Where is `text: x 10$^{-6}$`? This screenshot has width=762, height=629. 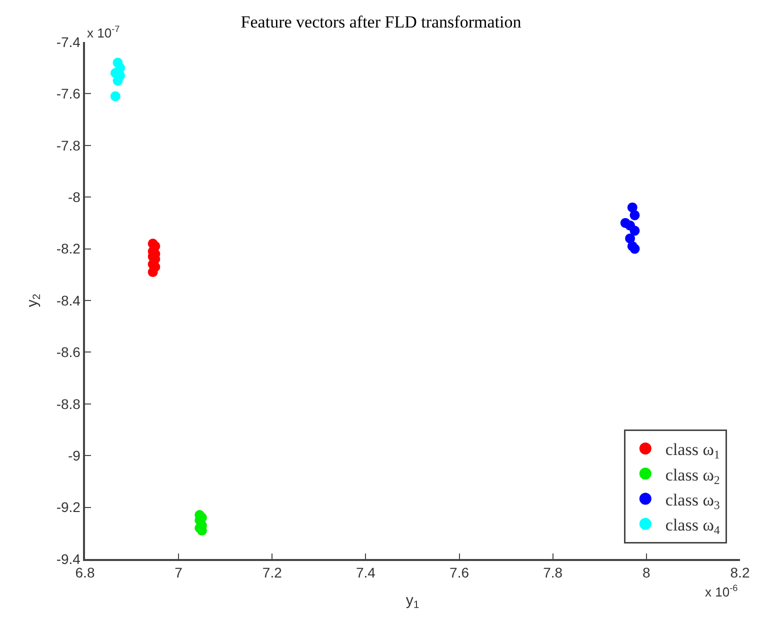
text: x 10$^{-6}$ is located at coordinates (721, 591).